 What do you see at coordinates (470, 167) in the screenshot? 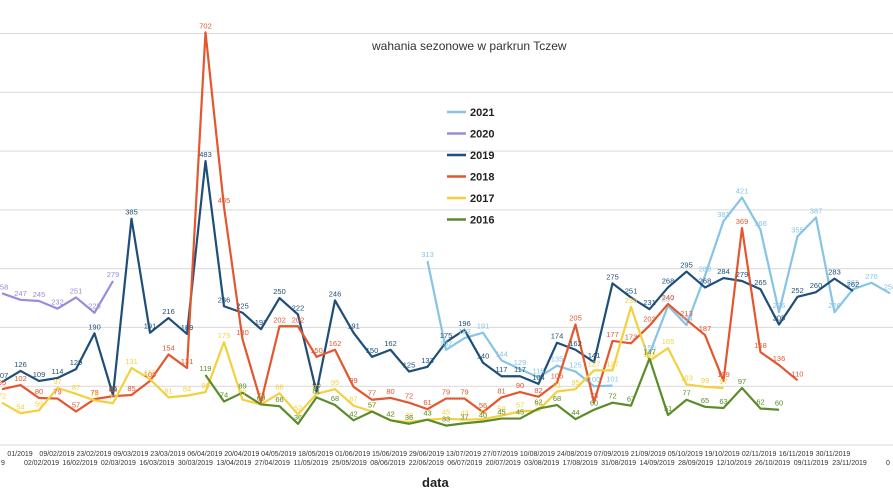
I see `legend: 2021 2020 2019 2018 2017 2016` at bounding box center [470, 167].